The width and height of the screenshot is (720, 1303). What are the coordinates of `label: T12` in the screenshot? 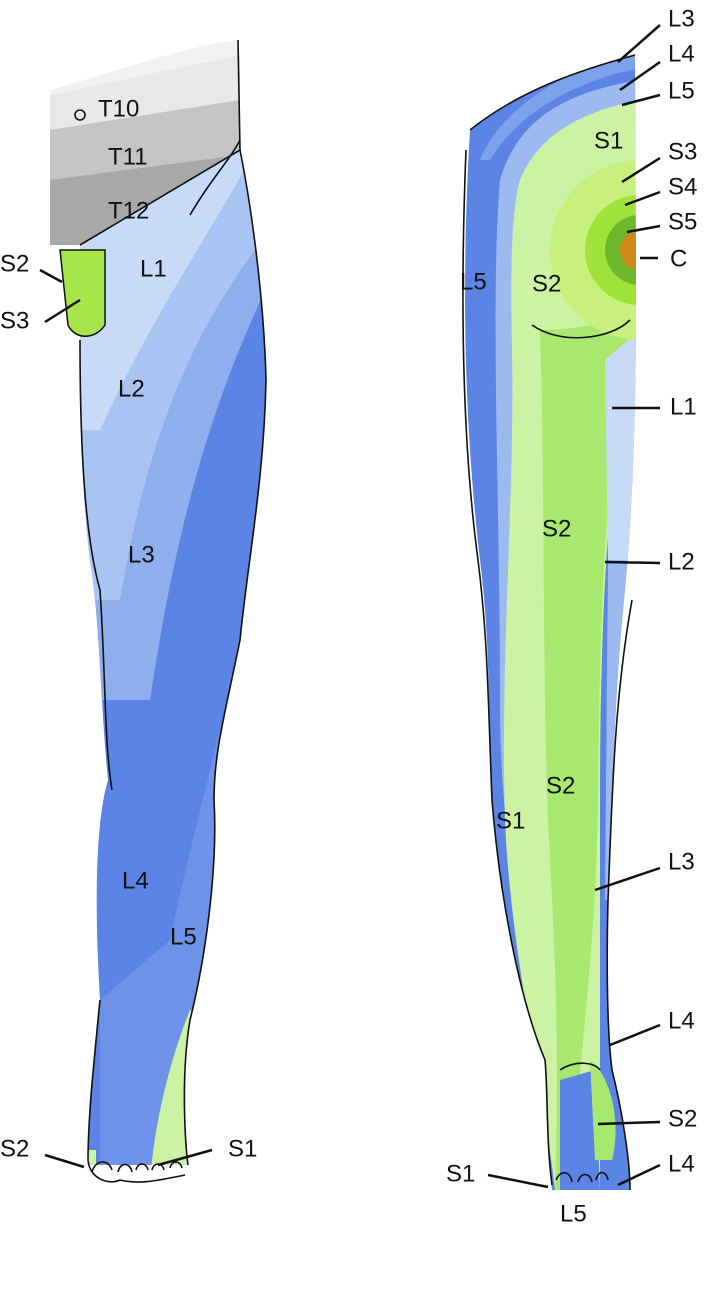 It's located at (128, 210).